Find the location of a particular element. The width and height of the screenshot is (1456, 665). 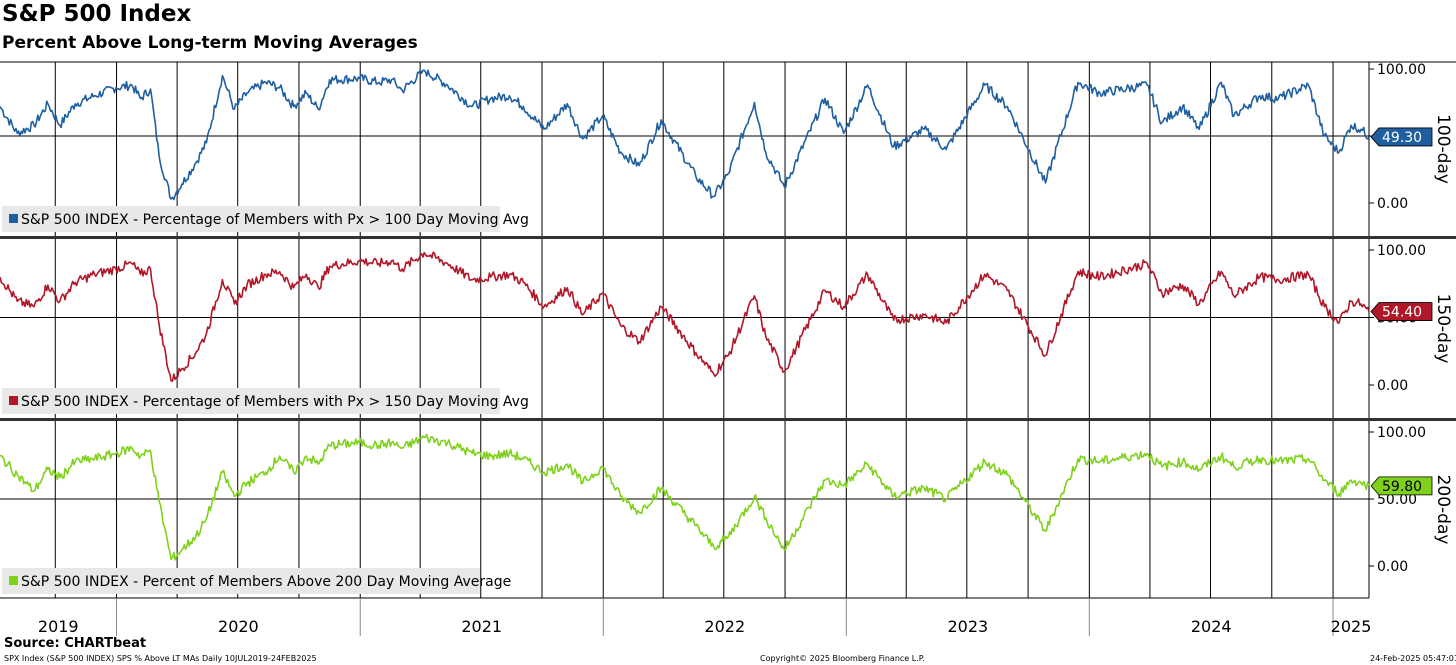

y-tick-label: 50.00 is located at coordinates (1397, 500).